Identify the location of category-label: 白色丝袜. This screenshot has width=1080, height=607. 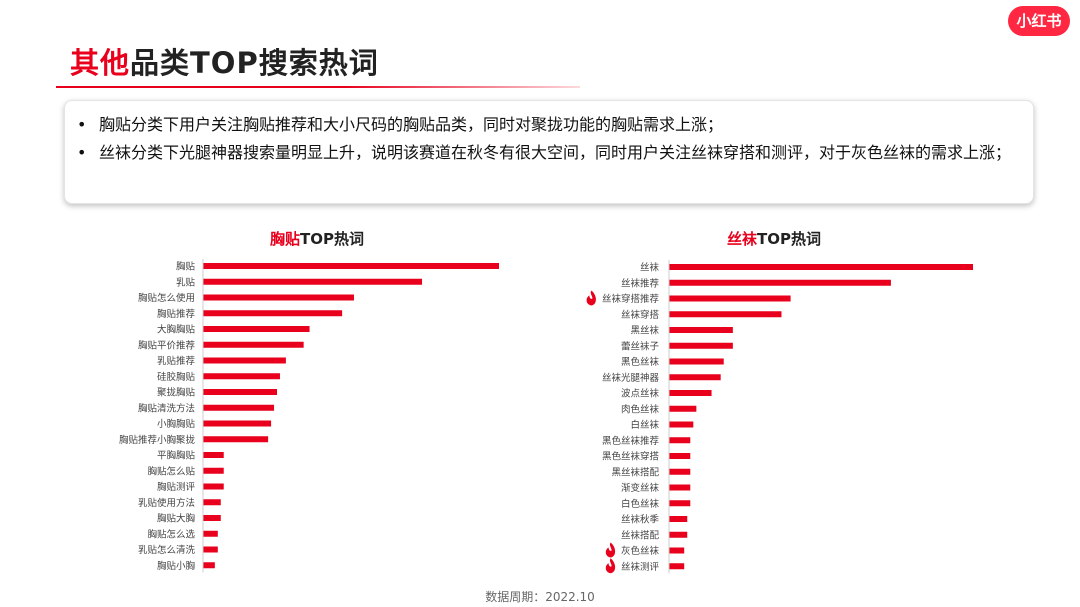
(640, 504).